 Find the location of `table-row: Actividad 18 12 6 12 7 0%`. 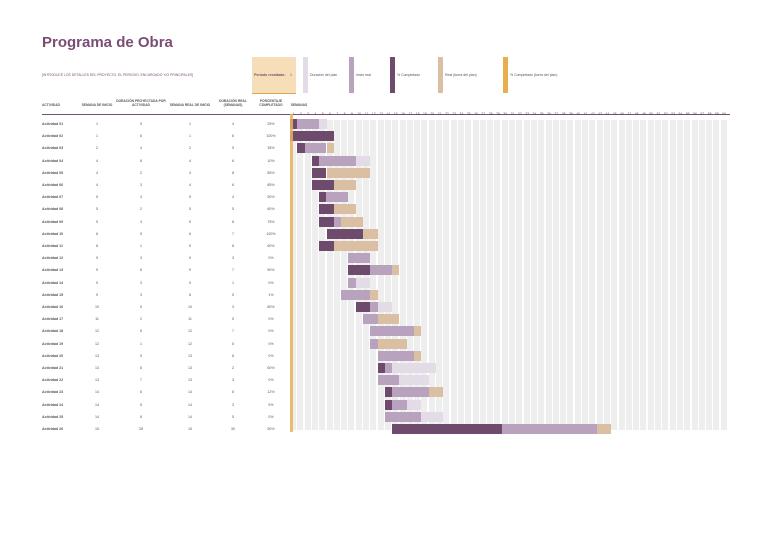

table-row: Actividad 18 12 6 12 7 0% is located at coordinates (166, 331).